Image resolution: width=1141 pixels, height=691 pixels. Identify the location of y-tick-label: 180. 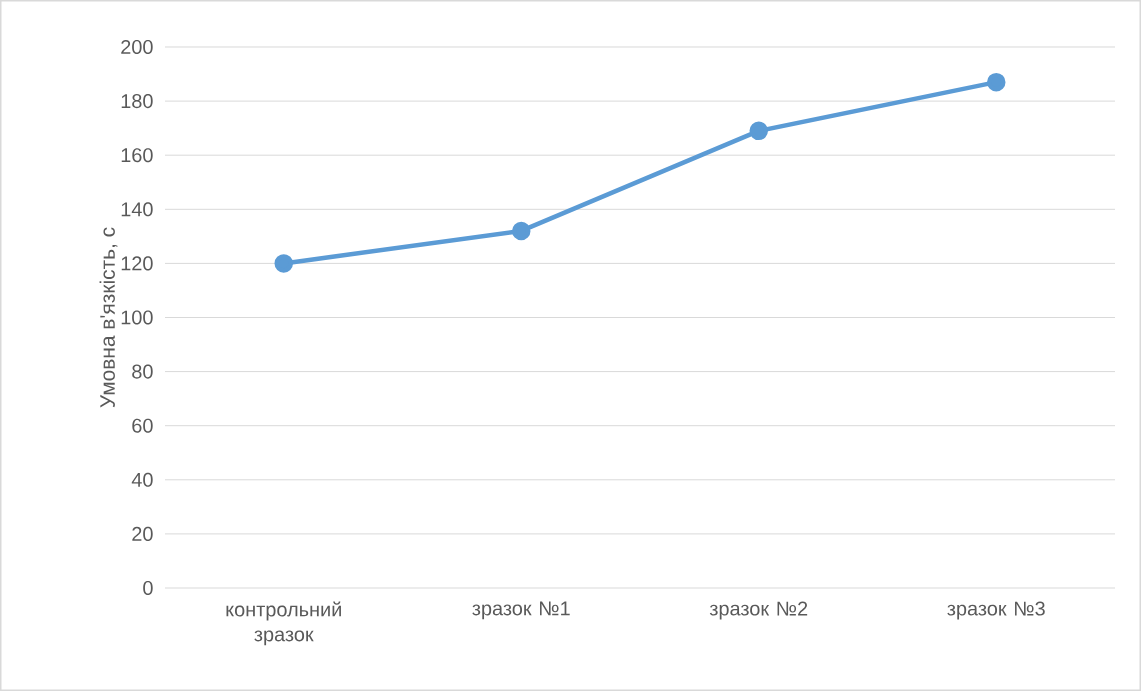
(137, 101).